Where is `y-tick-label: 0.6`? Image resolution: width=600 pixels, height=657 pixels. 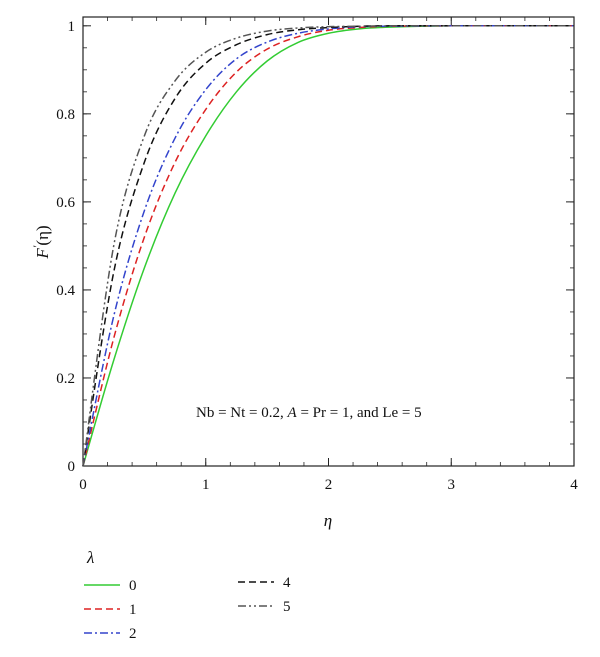 y-tick-label: 0.6 is located at coordinates (65, 203).